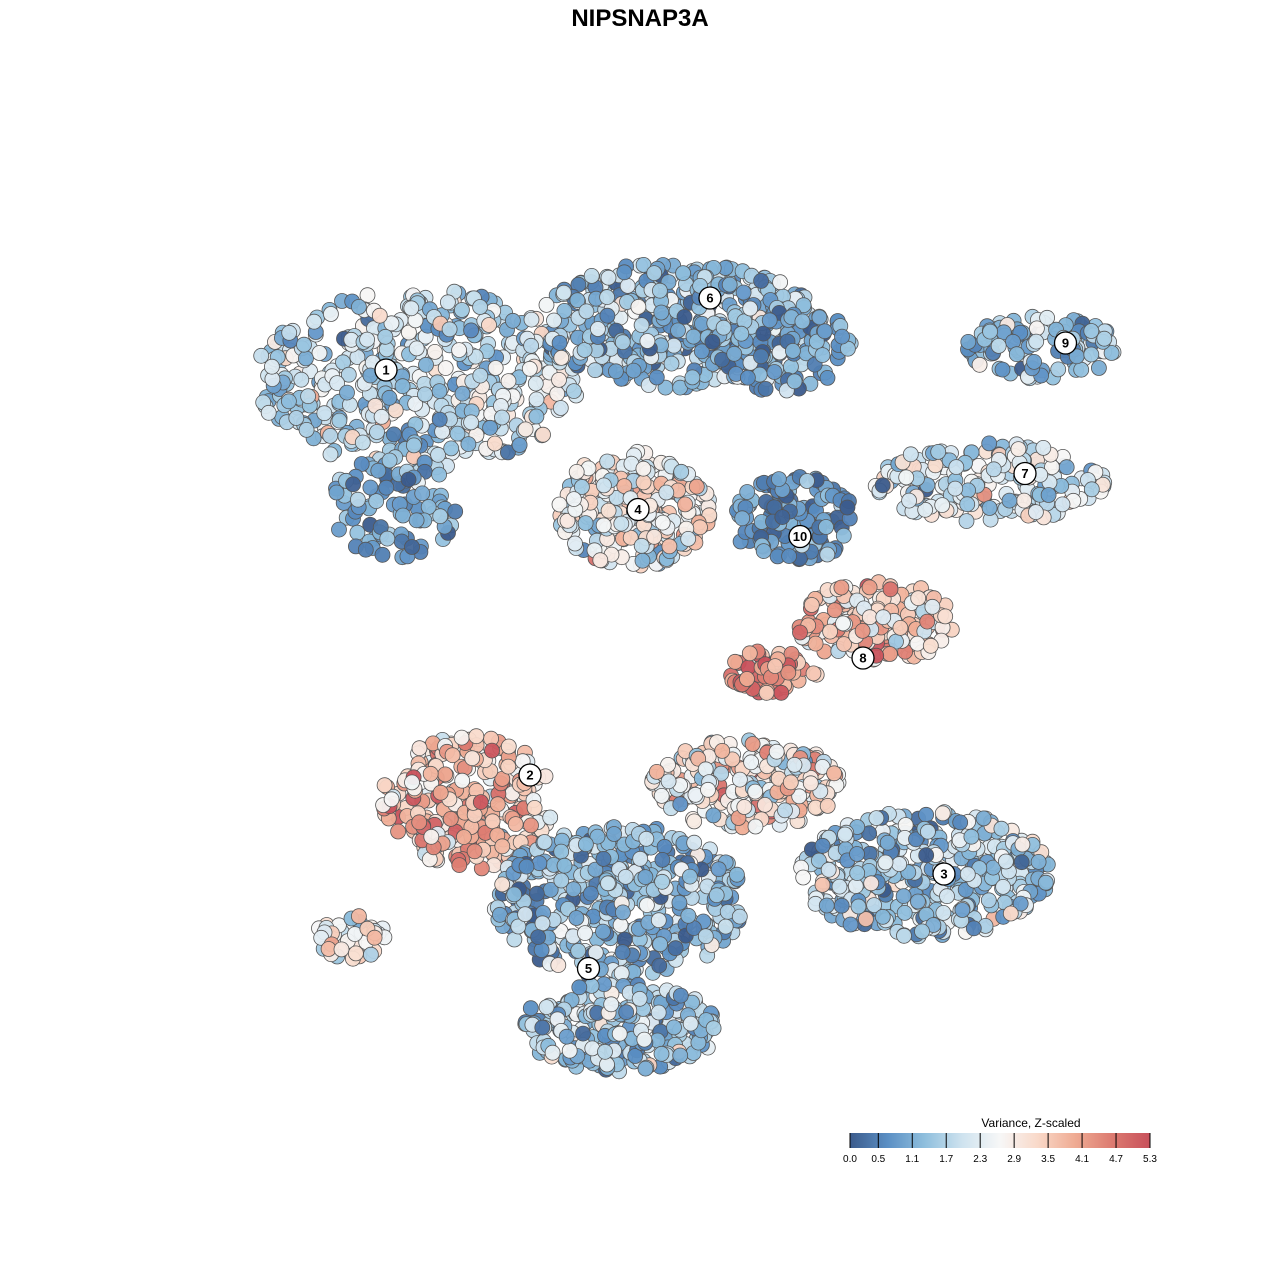  What do you see at coordinates (1048, 1159) in the screenshot?
I see `legend-tick-label: 3.5` at bounding box center [1048, 1159].